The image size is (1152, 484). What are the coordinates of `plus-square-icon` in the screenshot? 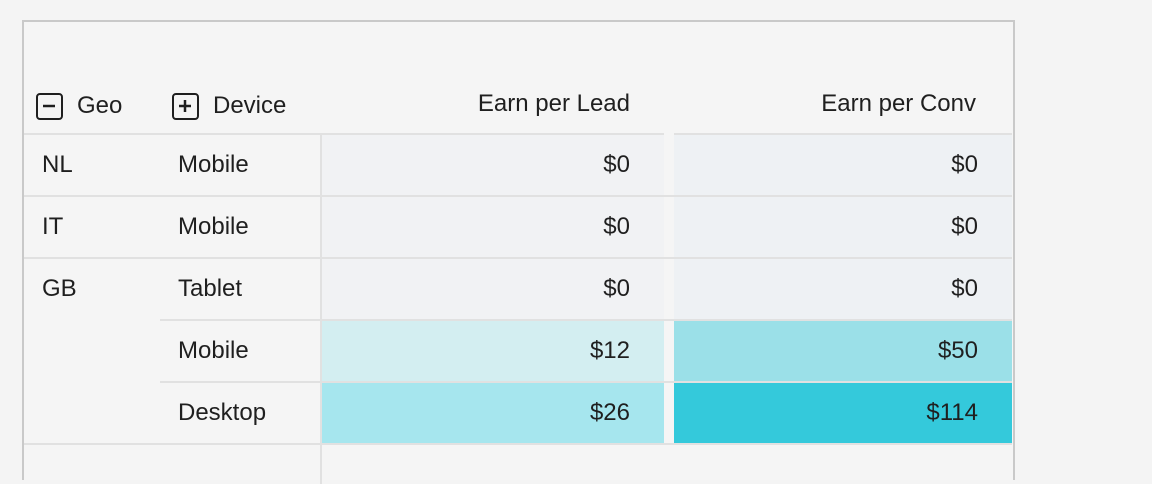 It's located at (185, 106).